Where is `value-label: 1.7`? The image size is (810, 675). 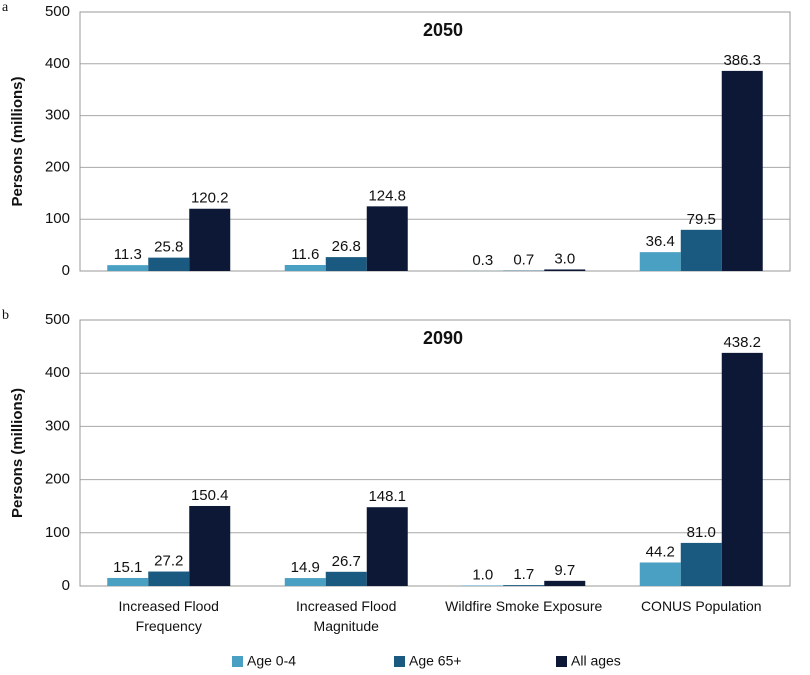 value-label: 1.7 is located at coordinates (523, 574).